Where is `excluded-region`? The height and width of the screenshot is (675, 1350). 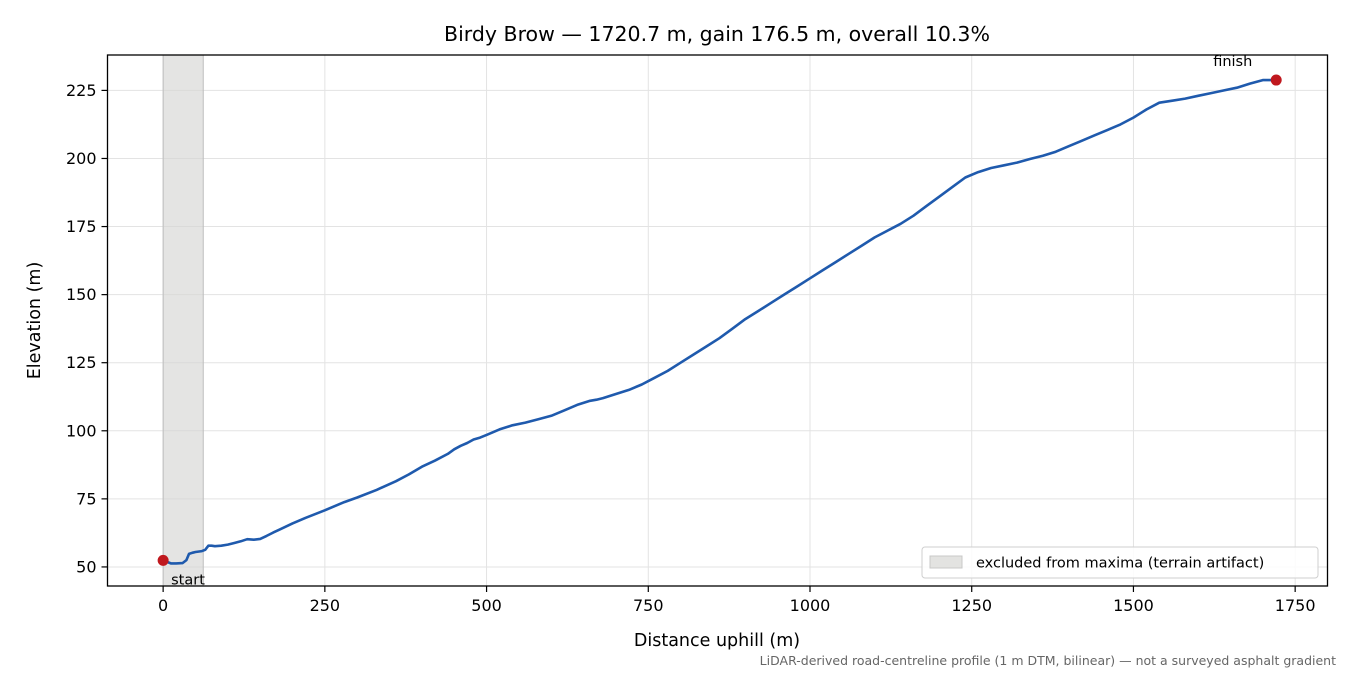 excluded-region is located at coordinates (183, 320).